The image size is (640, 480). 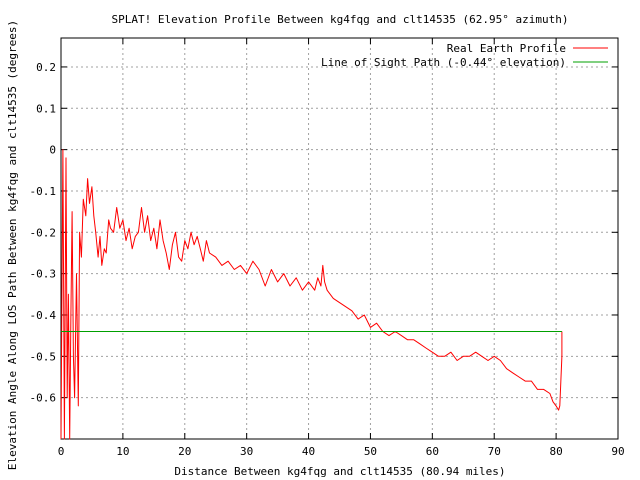 I want to click on y-tick-label: -0.3, so click(x=43, y=274).